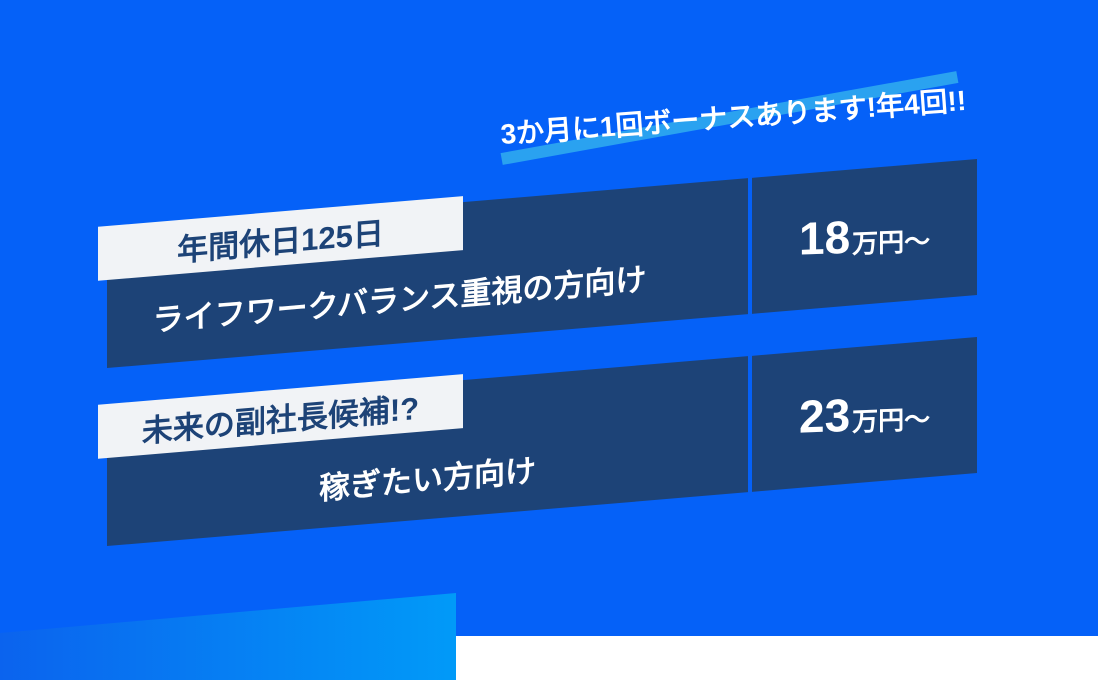  I want to click on salary-number: 23, so click(824, 415).